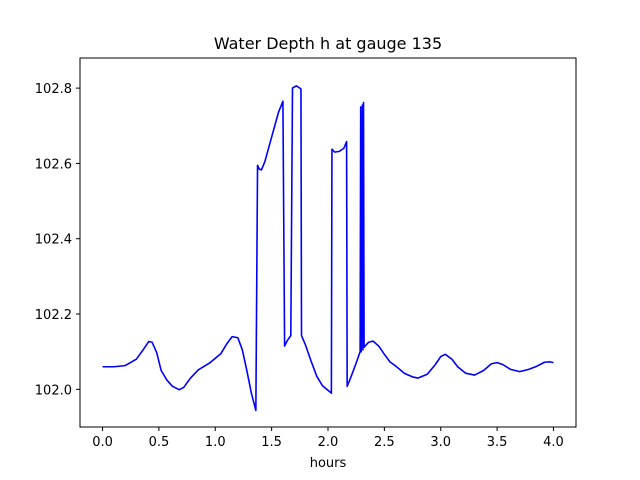 The height and width of the screenshot is (480, 640). I want to click on y-tick-label: 102.2, so click(53, 315).